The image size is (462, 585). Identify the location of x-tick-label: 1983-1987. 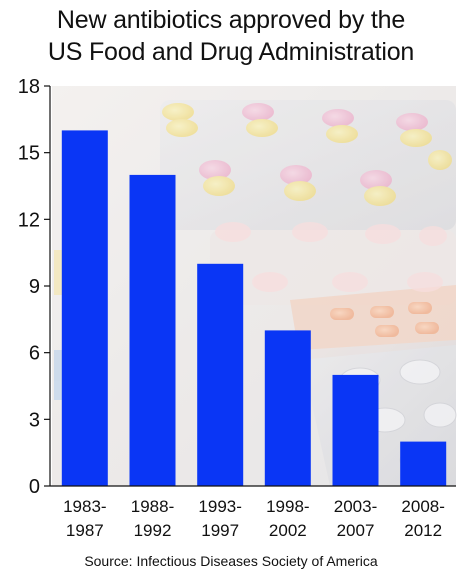
(84, 518).